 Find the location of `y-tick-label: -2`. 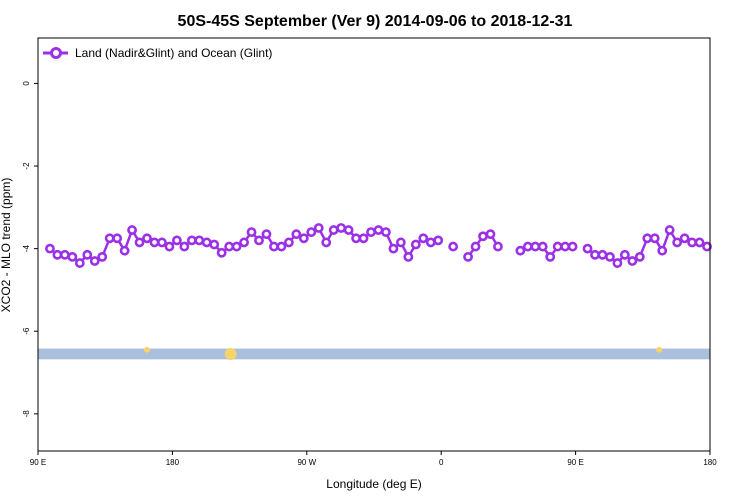

y-tick-label: -2 is located at coordinates (26, 166).